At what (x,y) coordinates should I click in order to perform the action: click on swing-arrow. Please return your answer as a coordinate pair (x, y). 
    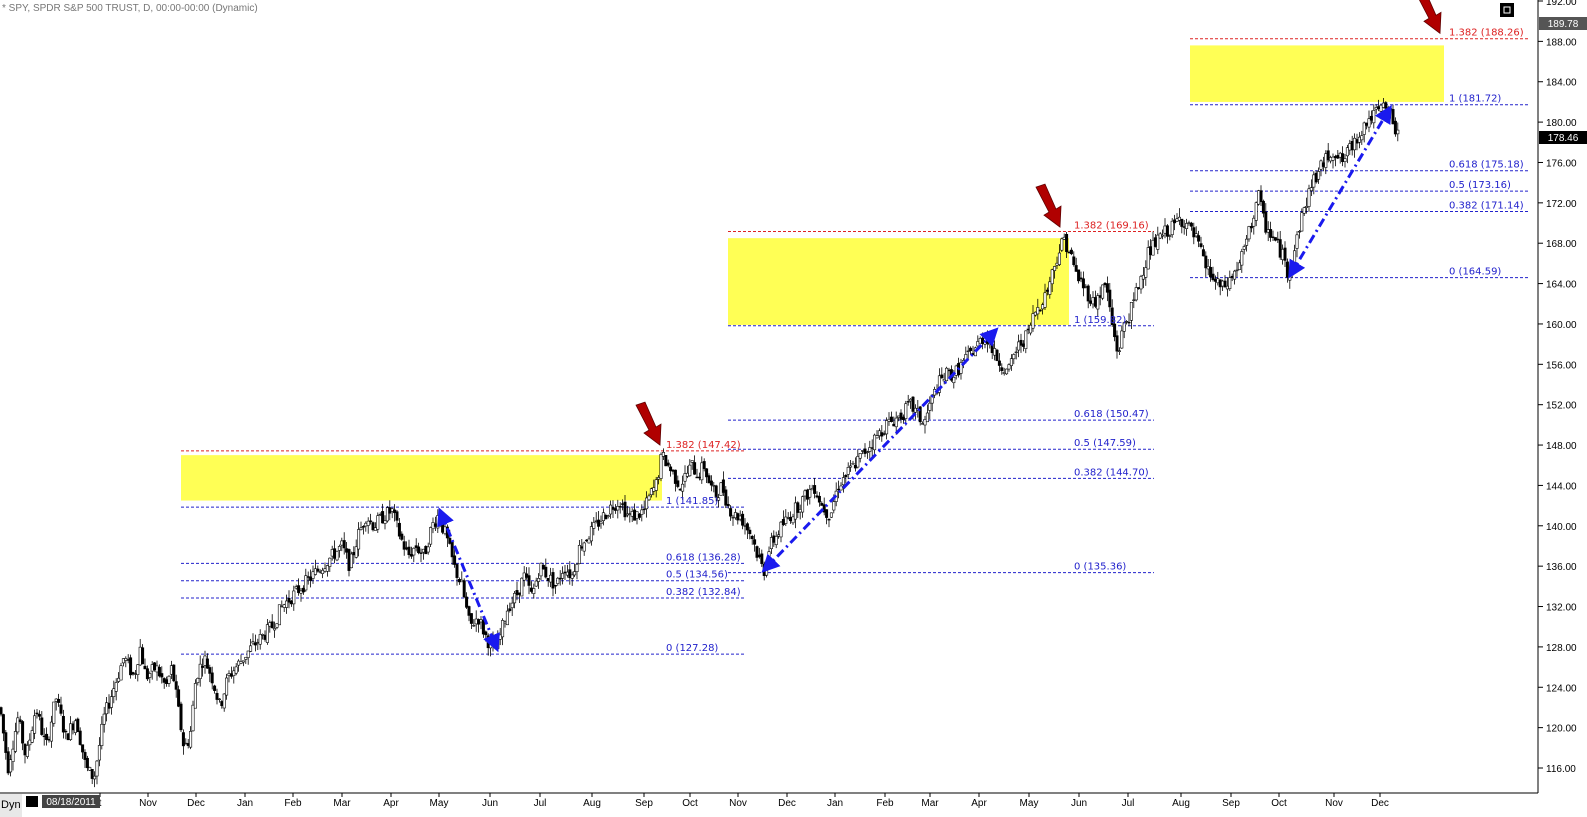
    Looking at the image, I should click on (880, 450).